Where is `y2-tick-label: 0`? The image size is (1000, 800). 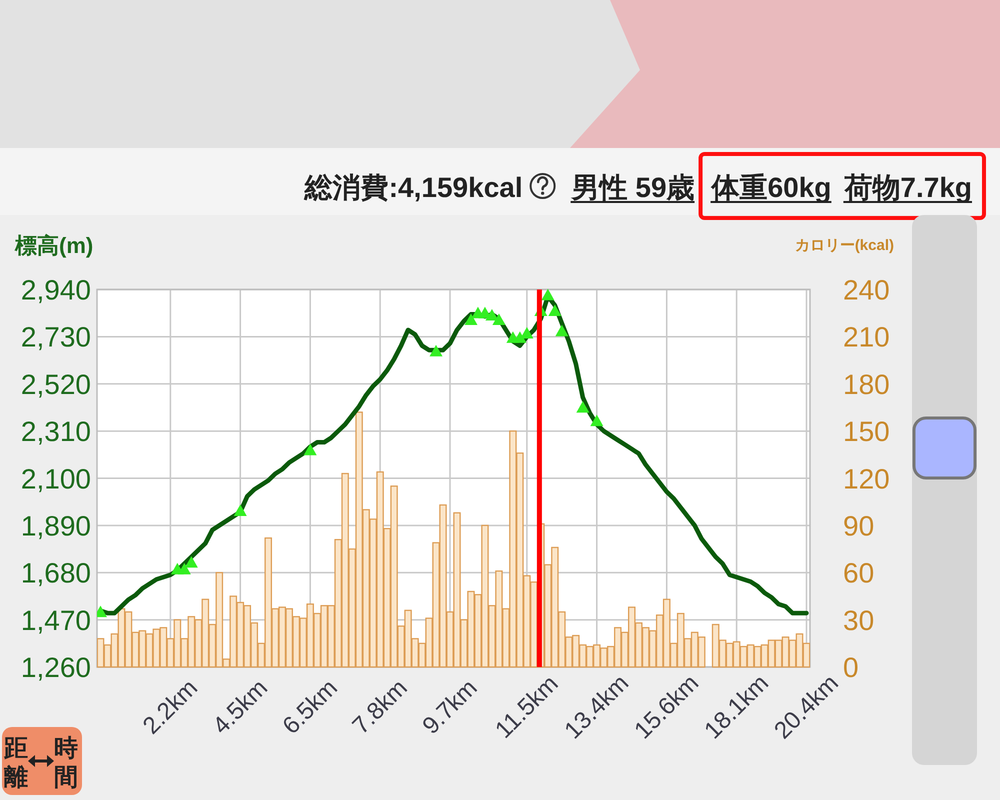 y2-tick-label: 0 is located at coordinates (851, 667).